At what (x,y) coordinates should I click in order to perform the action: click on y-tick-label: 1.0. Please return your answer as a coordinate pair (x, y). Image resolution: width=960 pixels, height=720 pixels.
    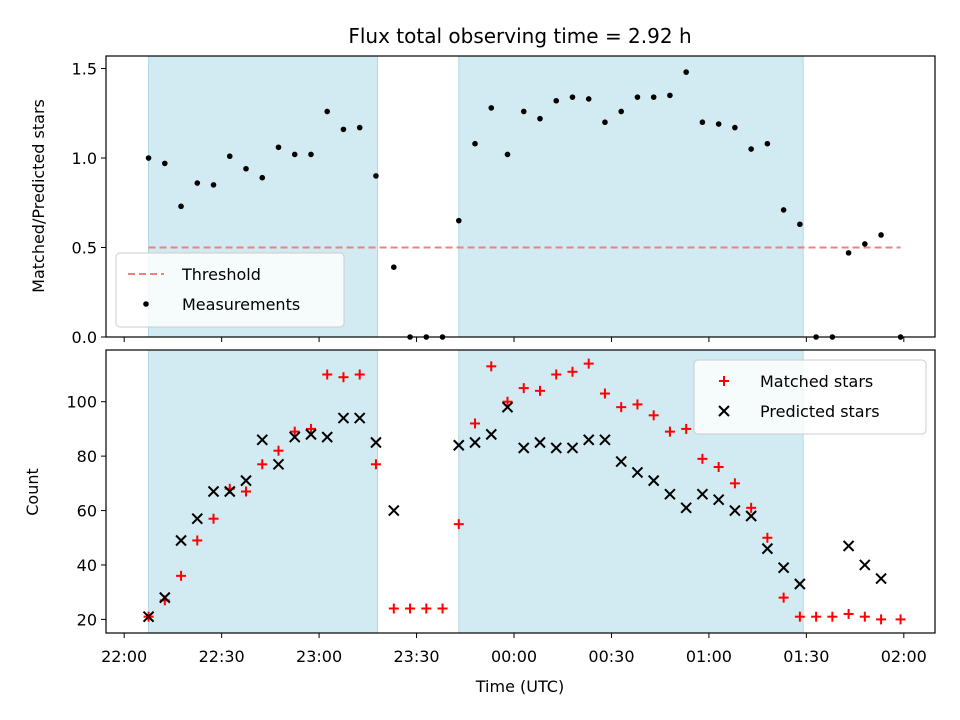
    Looking at the image, I should click on (84, 158).